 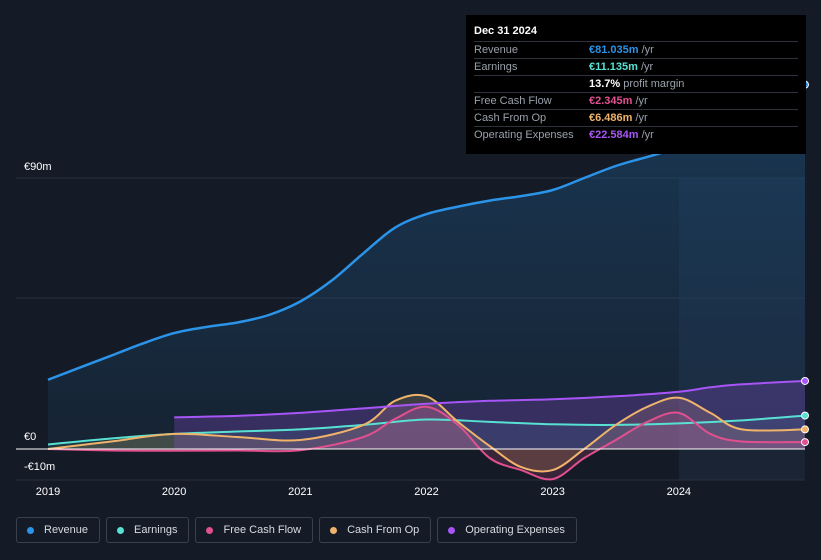 What do you see at coordinates (496, 67) in the screenshot?
I see `tooltip-row-label: Earnings` at bounding box center [496, 67].